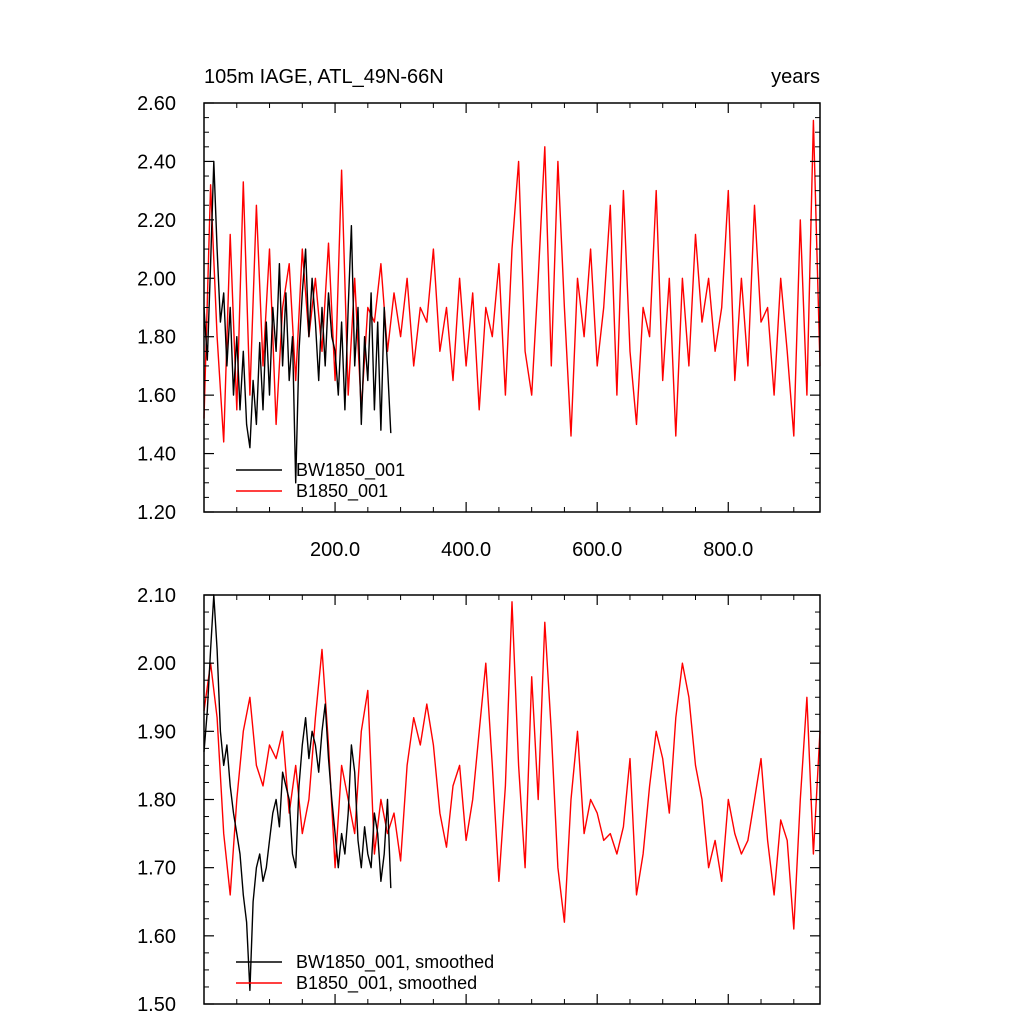 Image resolution: width=1024 pixels, height=1024 pixels. I want to click on y-tick-label: 1.70, so click(156, 869).